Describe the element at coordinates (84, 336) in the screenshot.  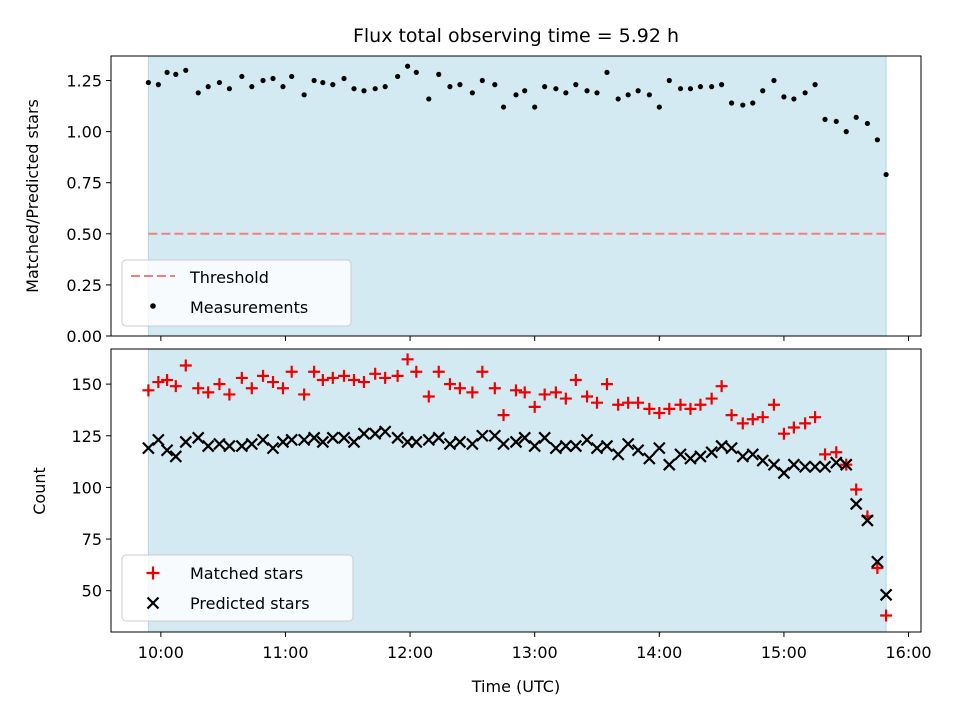
I see `y-tick-label: 0.00` at that location.